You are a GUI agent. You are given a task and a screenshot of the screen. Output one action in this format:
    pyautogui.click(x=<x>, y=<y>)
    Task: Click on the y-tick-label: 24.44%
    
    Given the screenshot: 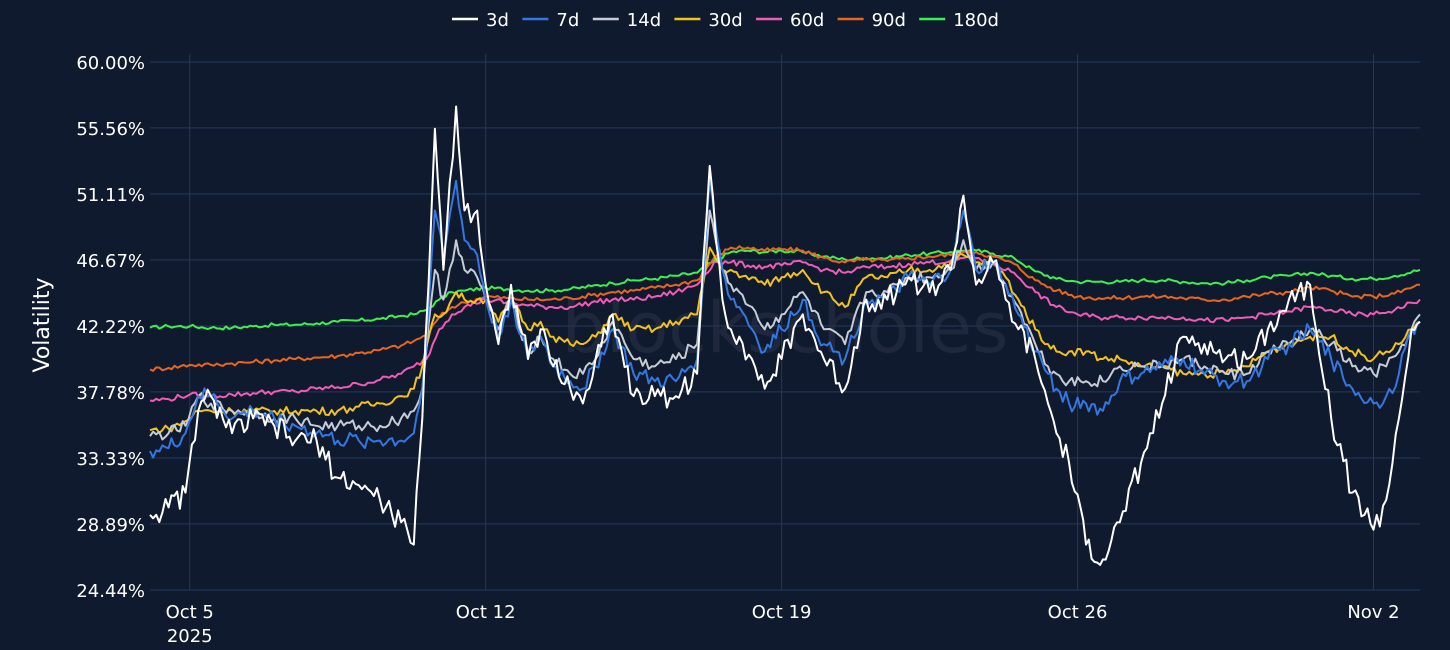 What is the action you would take?
    pyautogui.click(x=110, y=591)
    